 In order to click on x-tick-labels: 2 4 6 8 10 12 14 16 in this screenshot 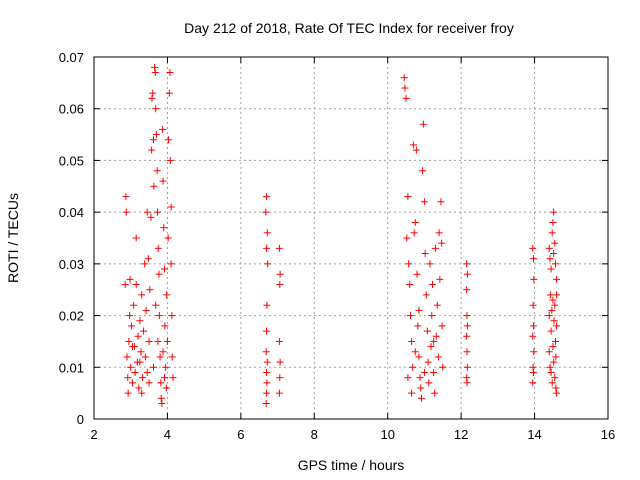, I will do `click(352, 434)`.